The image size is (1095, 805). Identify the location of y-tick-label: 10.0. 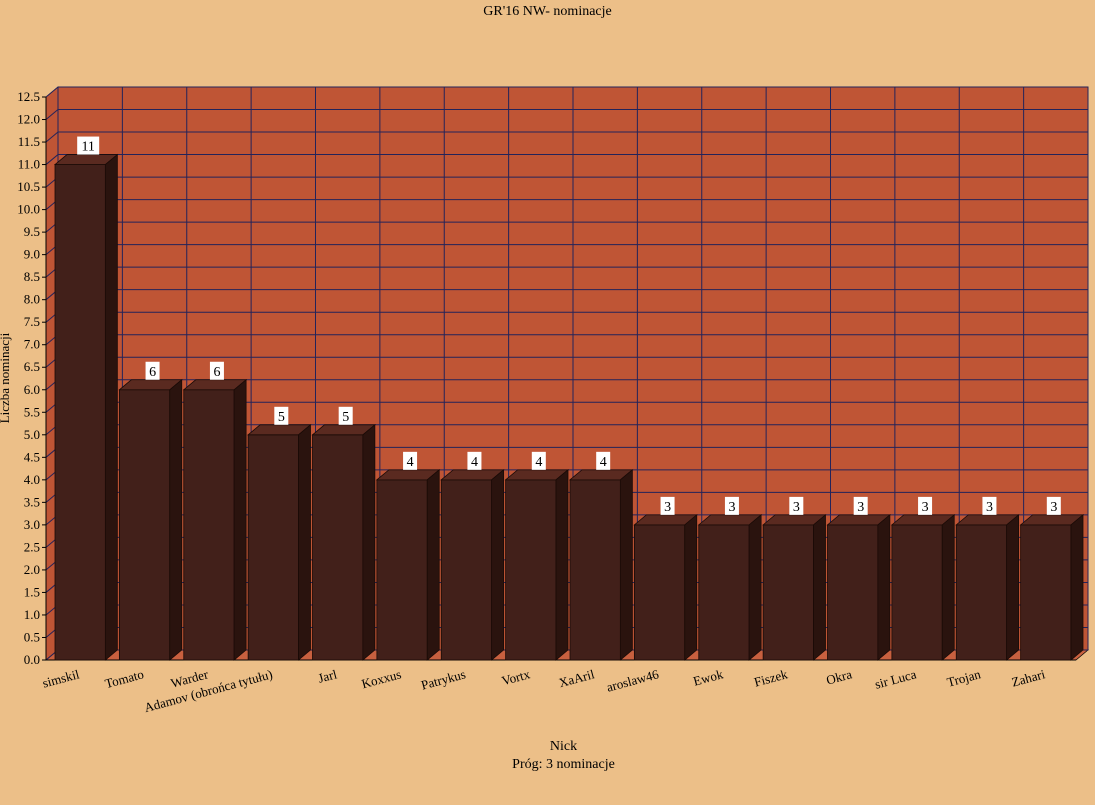
(28, 209).